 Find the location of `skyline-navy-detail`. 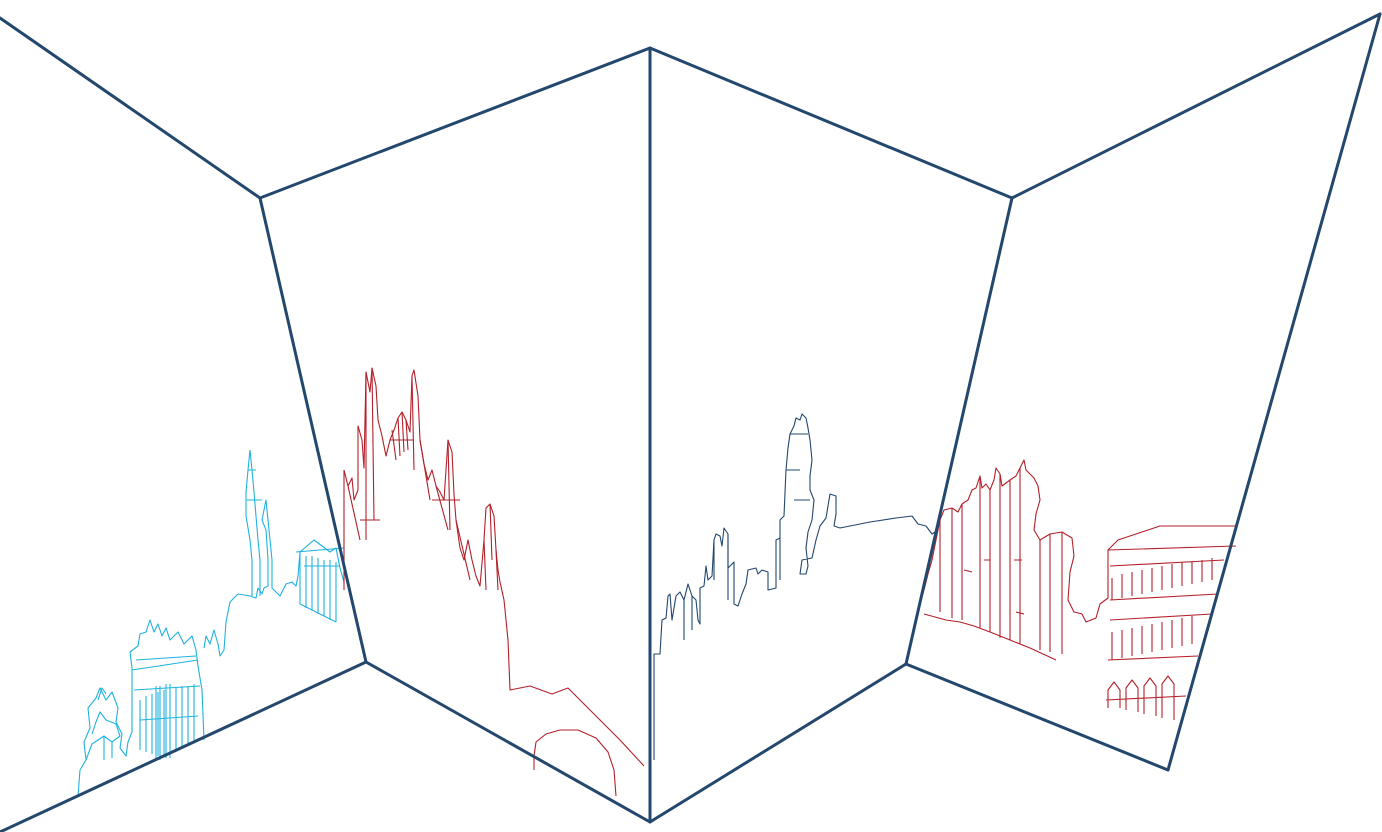

skyline-navy-detail is located at coordinates (746, 536).